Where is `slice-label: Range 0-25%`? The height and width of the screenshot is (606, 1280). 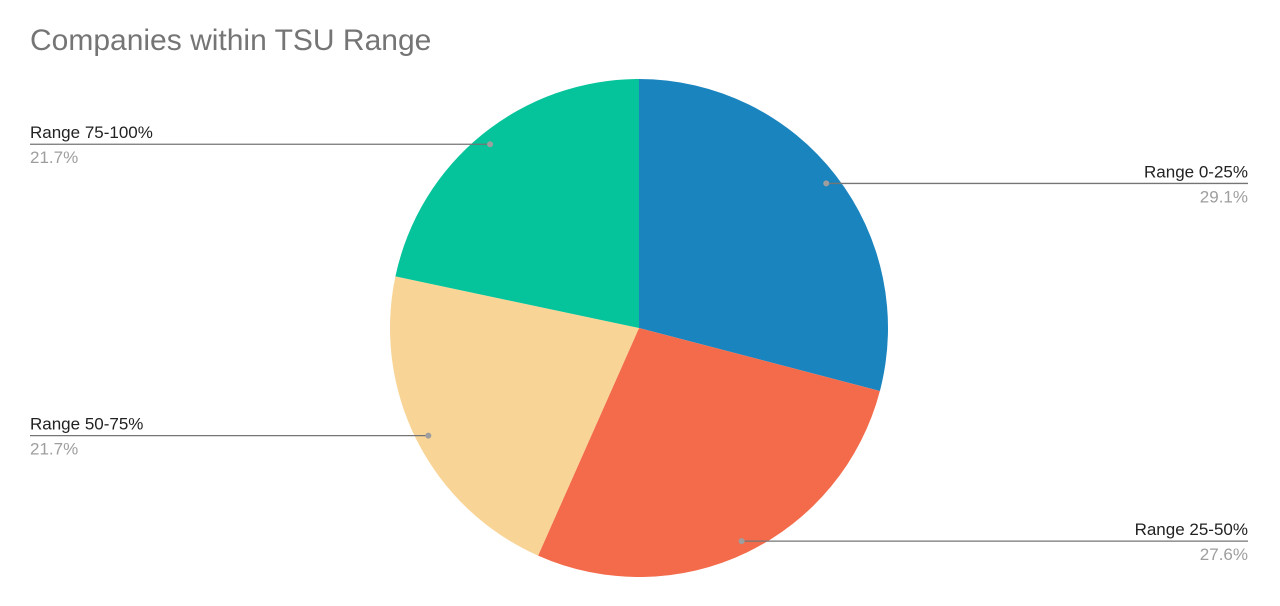
slice-label: Range 0-25% is located at coordinates (1196, 171).